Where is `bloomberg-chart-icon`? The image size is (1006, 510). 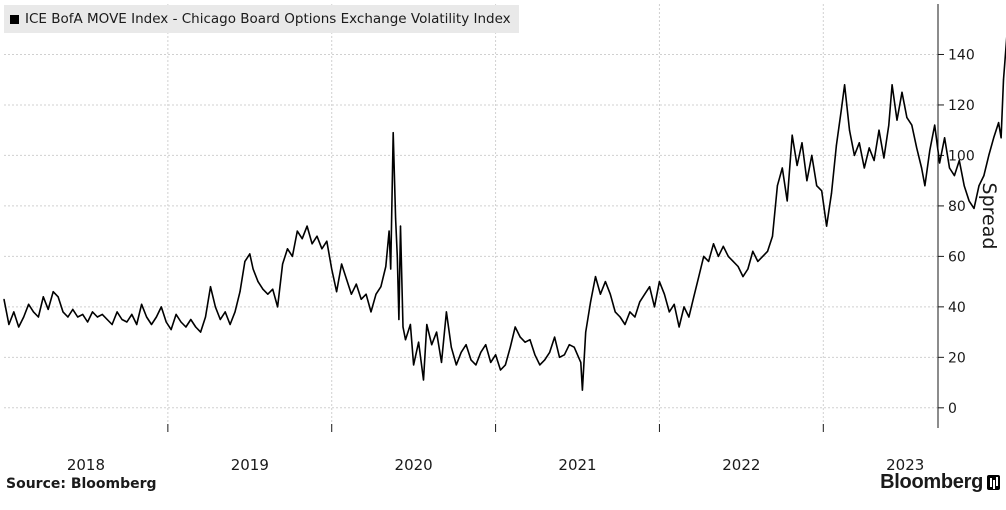 bloomberg-chart-icon is located at coordinates (993, 482).